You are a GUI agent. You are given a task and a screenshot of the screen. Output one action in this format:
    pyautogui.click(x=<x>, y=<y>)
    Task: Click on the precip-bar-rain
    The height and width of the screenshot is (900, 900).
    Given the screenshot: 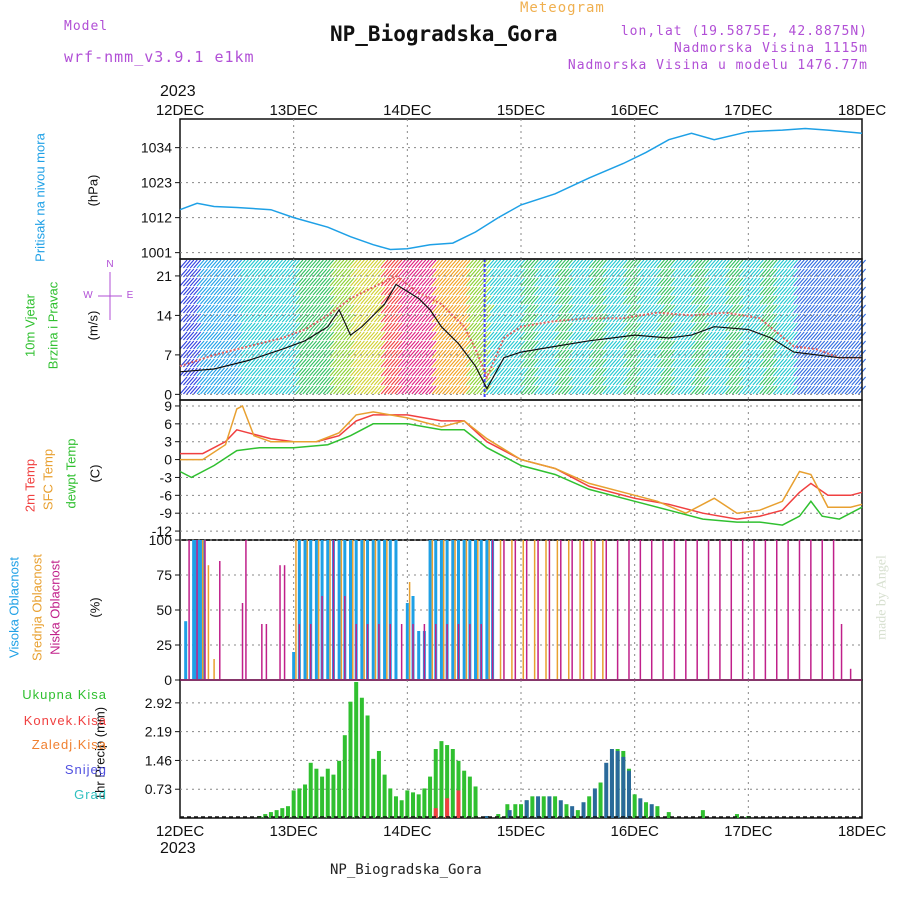 What is the action you would take?
    pyautogui.click(x=276, y=814)
    